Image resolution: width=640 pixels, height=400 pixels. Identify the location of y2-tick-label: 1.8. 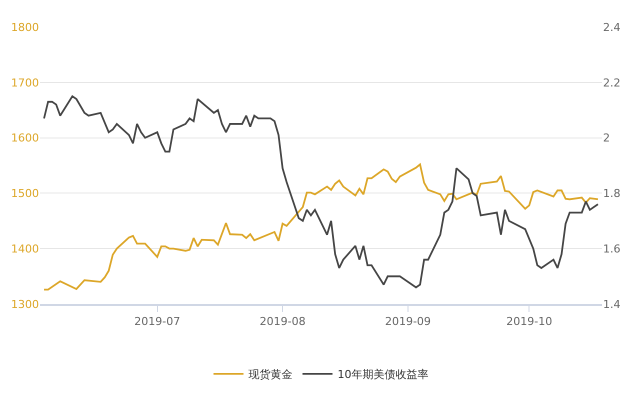
(611, 193).